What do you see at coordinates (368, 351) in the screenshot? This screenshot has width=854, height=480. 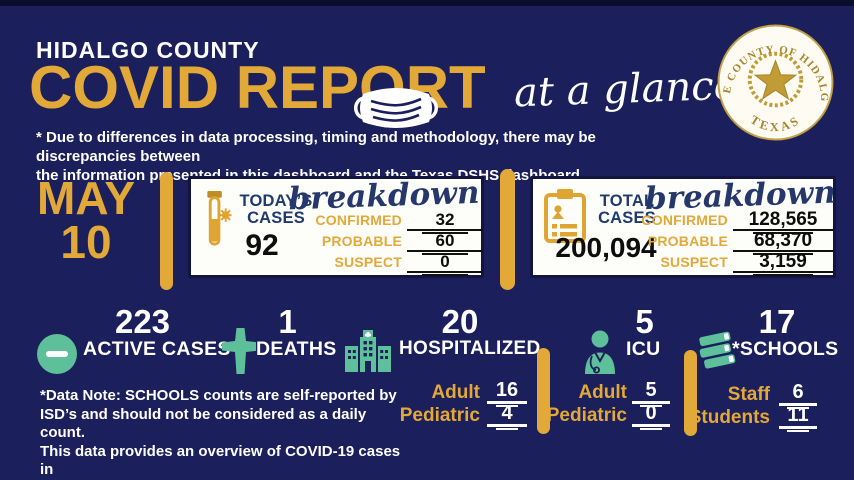 I see `hospital-icon` at bounding box center [368, 351].